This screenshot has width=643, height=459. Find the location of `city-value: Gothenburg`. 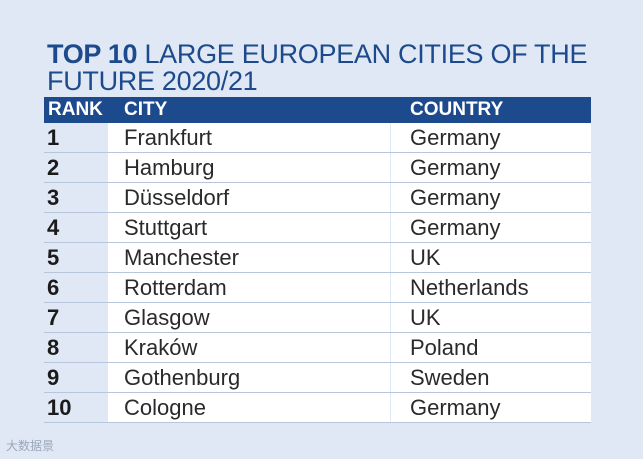

city-value: Gothenburg is located at coordinates (182, 377).